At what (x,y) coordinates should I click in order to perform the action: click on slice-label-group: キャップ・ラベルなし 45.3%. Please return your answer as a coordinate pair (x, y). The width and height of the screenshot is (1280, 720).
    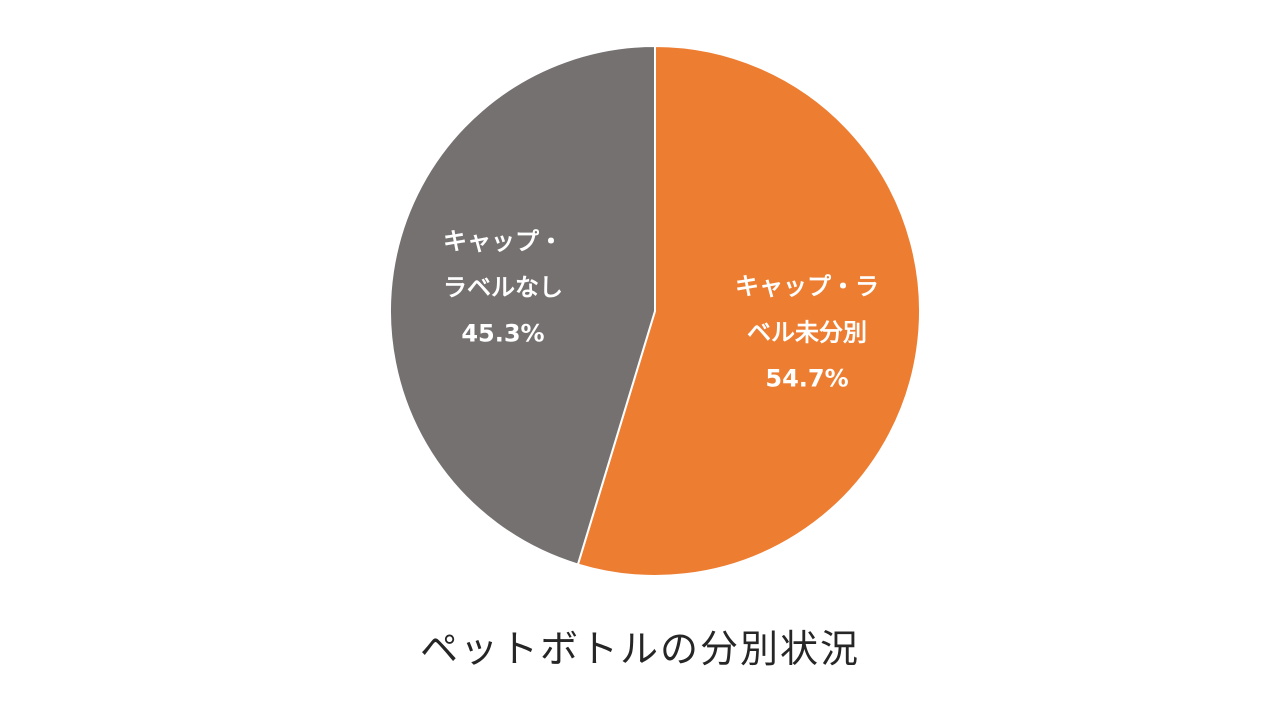
    Looking at the image, I should click on (503, 287).